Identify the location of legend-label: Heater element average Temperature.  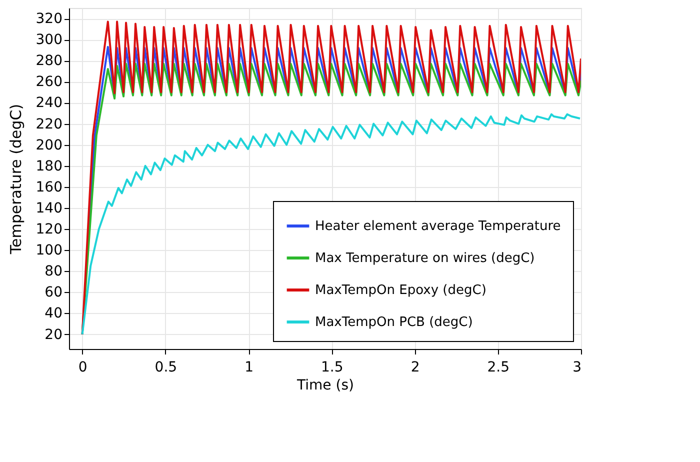
(438, 226).